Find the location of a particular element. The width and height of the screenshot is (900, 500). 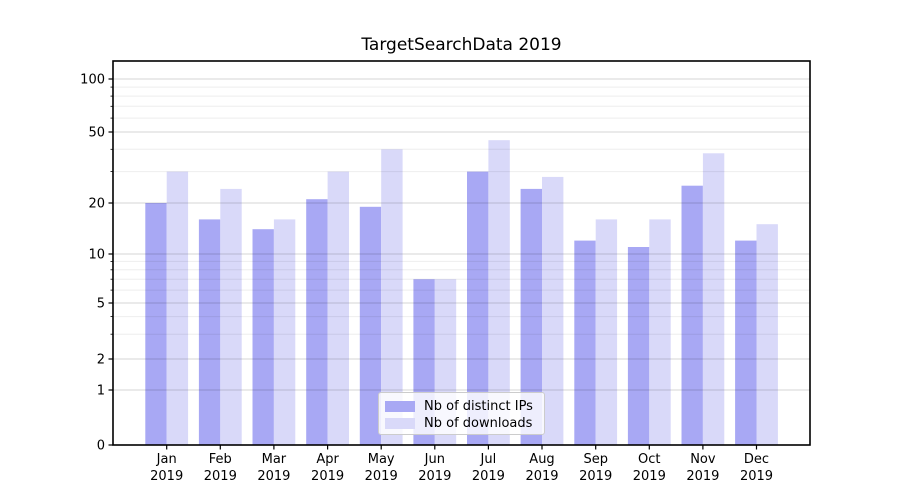

y-tick-label-2: 2 is located at coordinates (101, 360).